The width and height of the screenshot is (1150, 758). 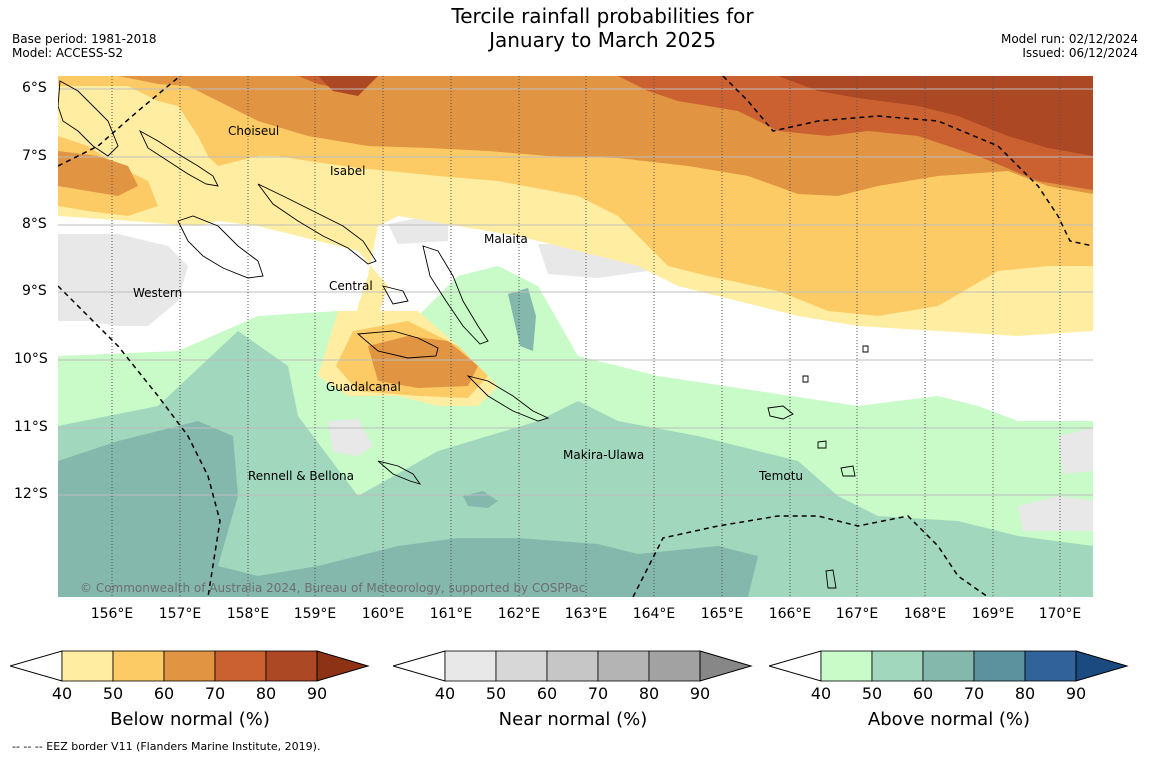 What do you see at coordinates (519, 614) in the screenshot?
I see `lon-label-162e: 162°E` at bounding box center [519, 614].